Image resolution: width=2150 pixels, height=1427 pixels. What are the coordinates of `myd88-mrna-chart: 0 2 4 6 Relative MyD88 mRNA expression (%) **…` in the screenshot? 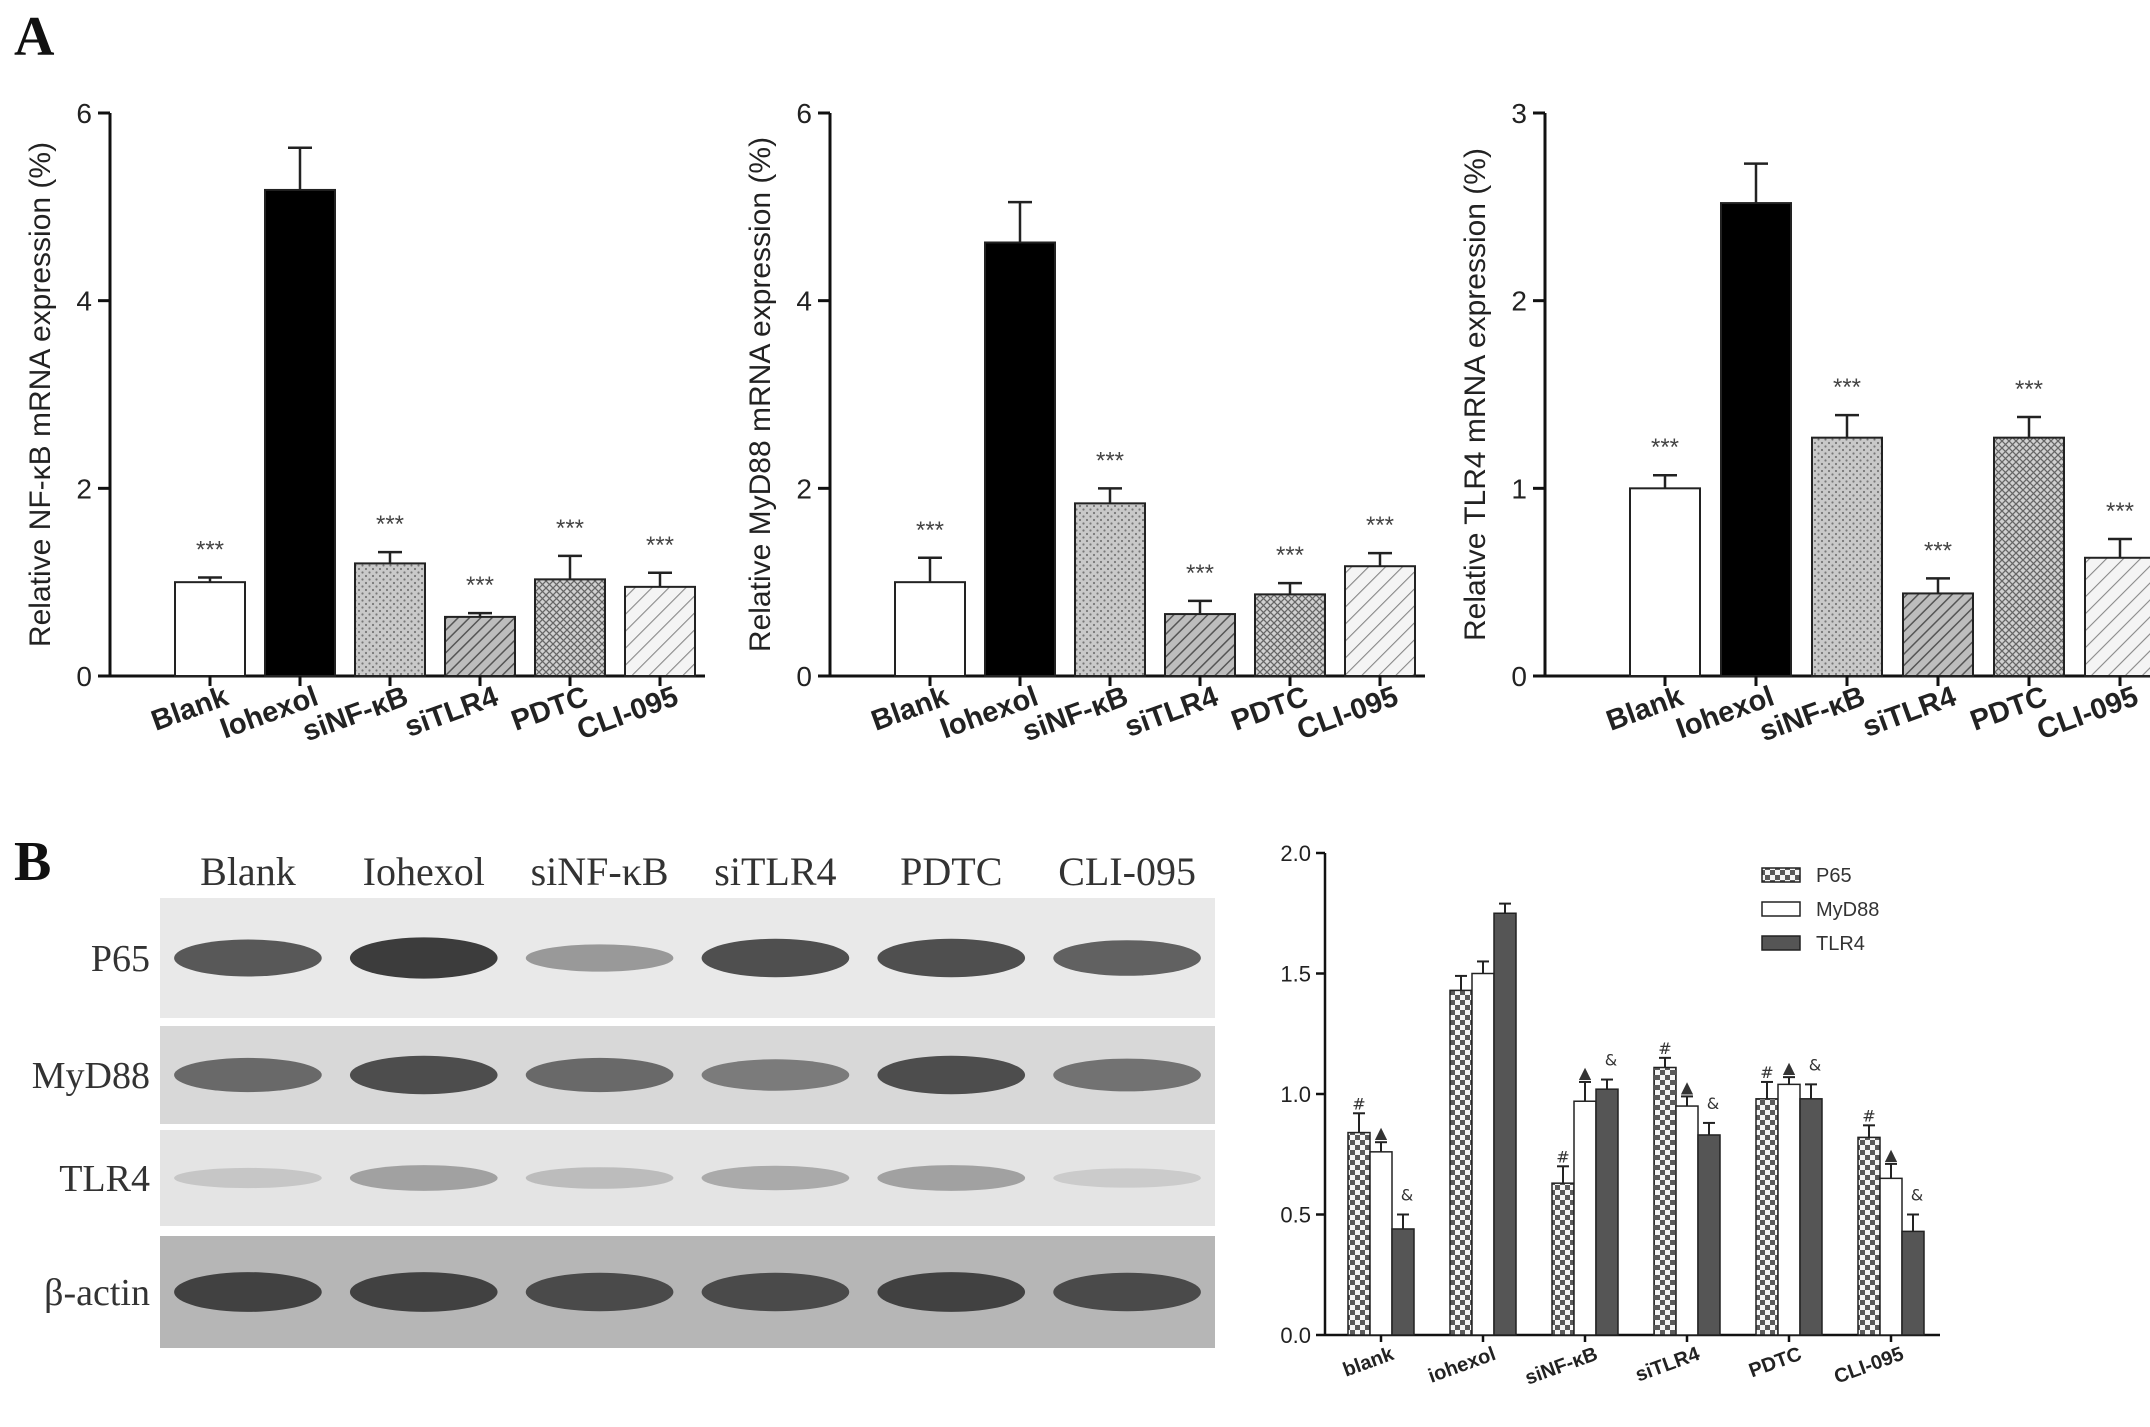 It's located at (1084, 423).